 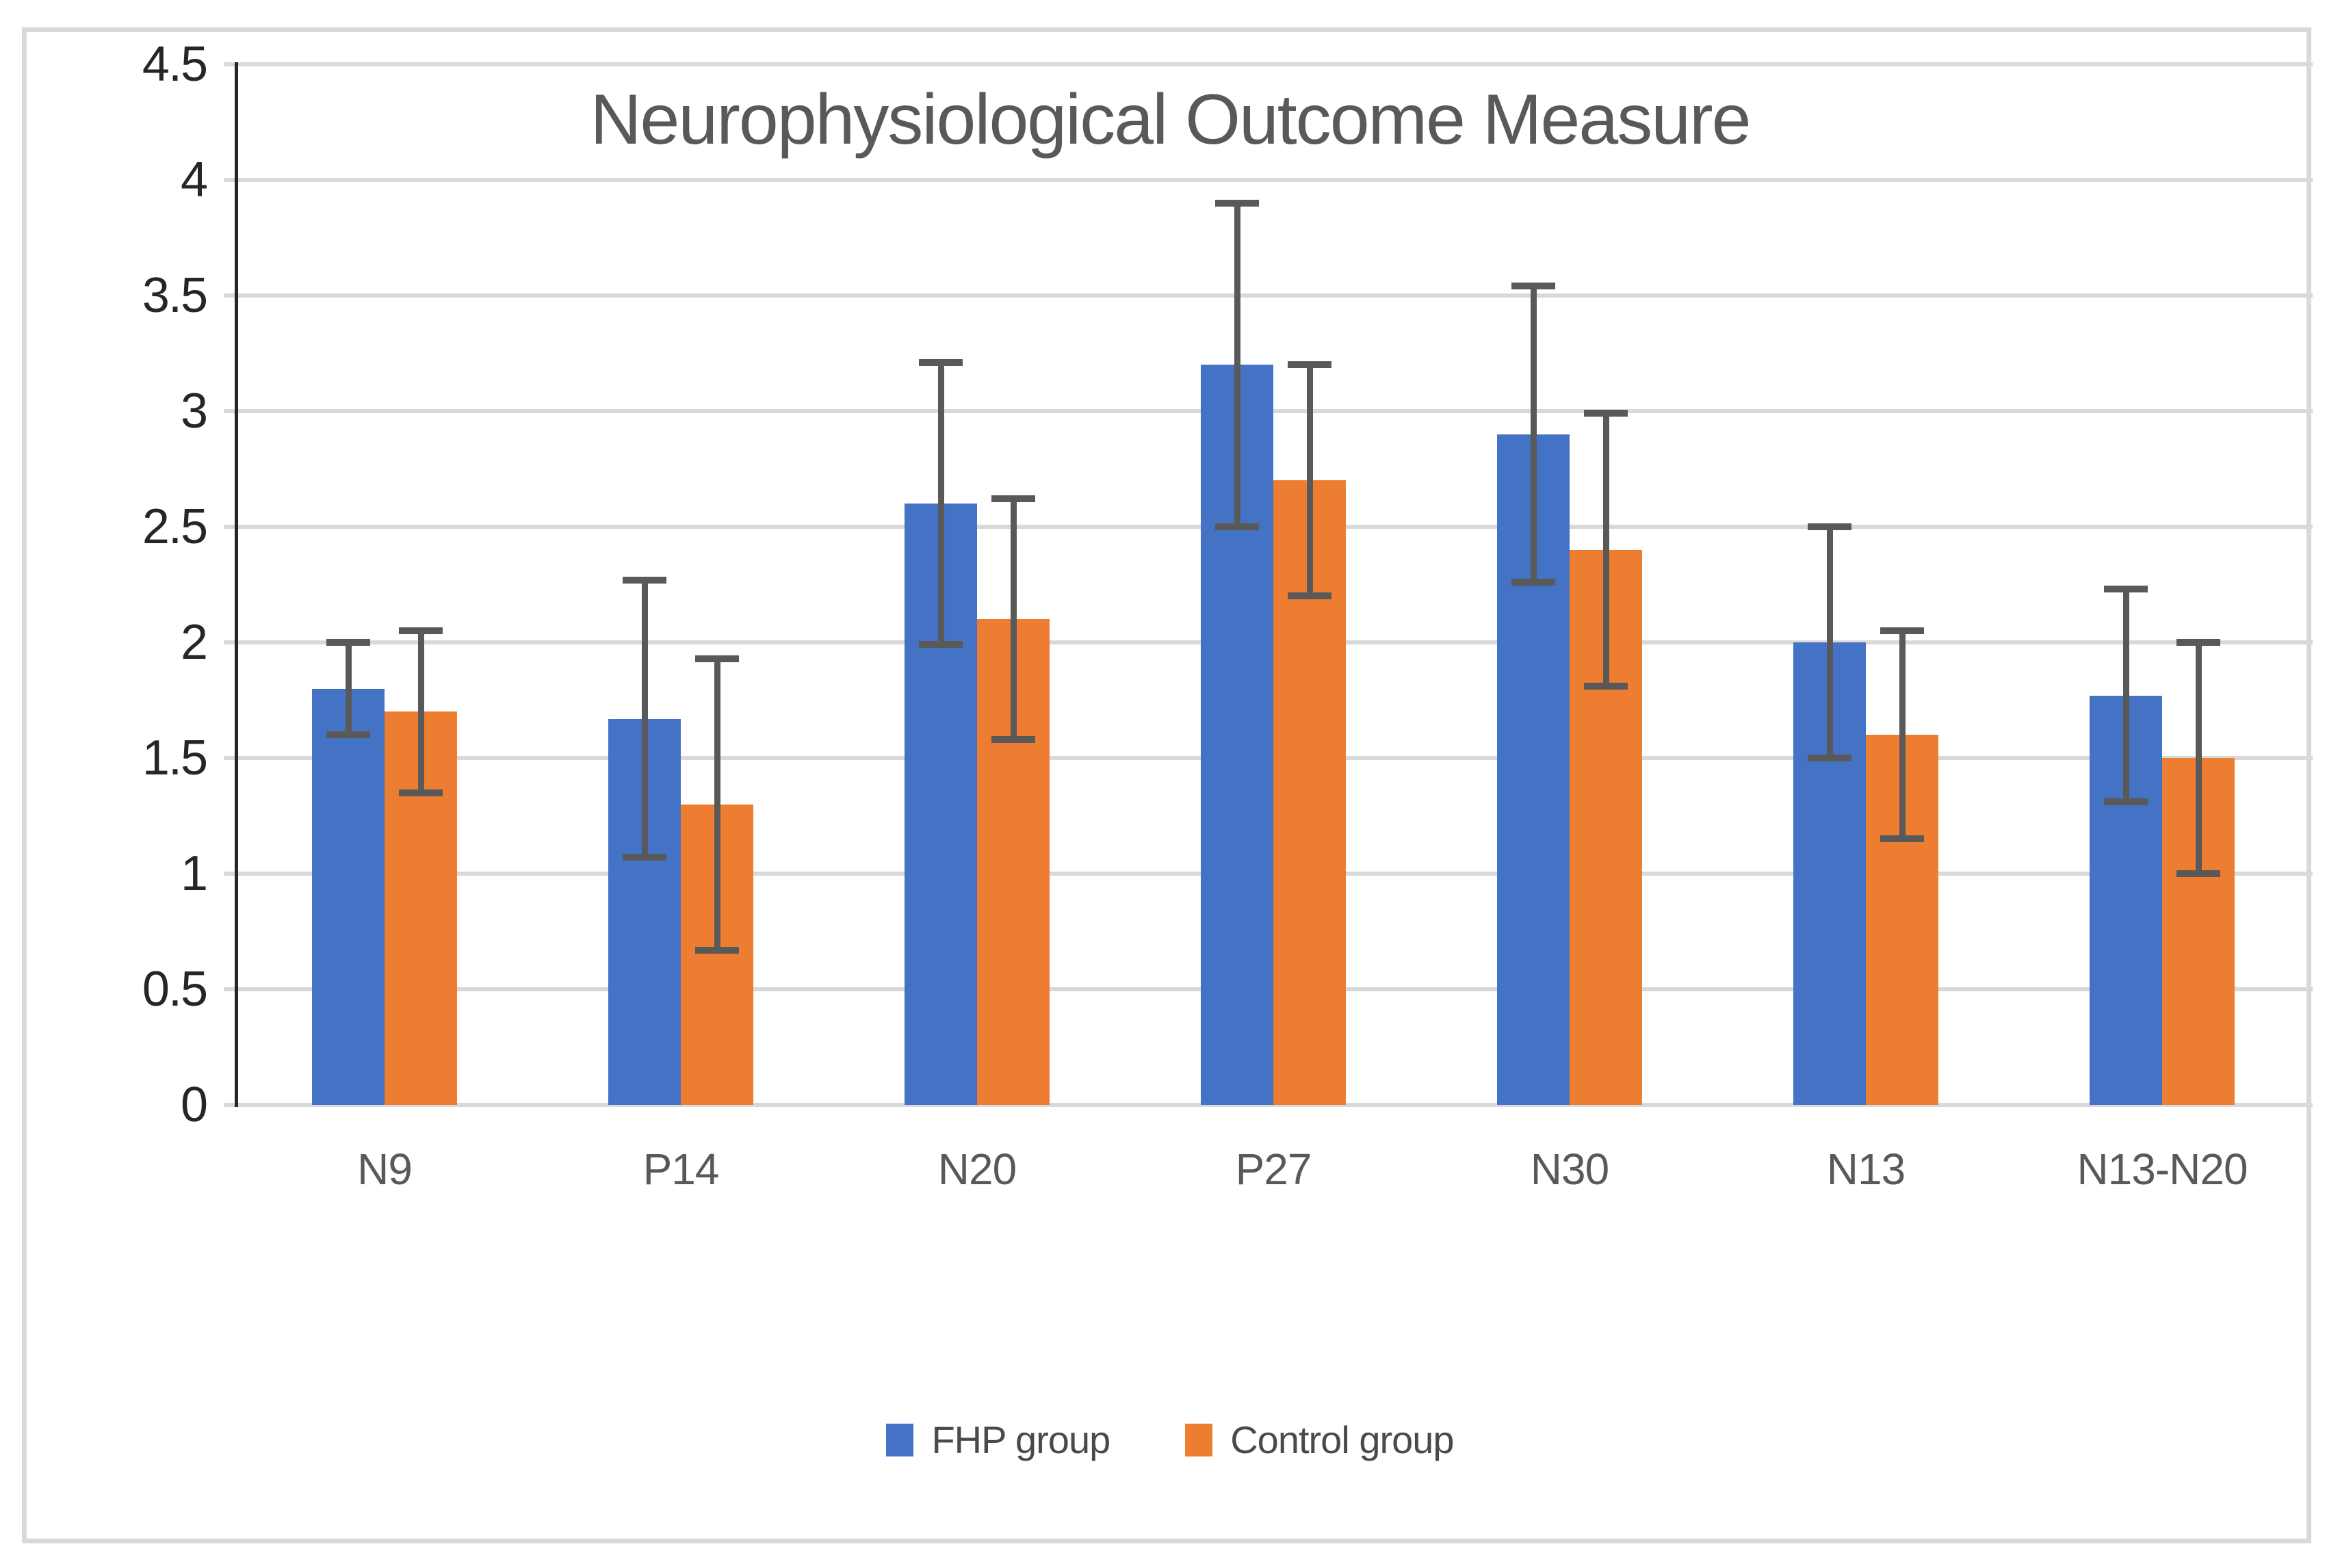 I want to click on error-bar-cap-top-fhp-N13-N20, so click(x=2126, y=589).